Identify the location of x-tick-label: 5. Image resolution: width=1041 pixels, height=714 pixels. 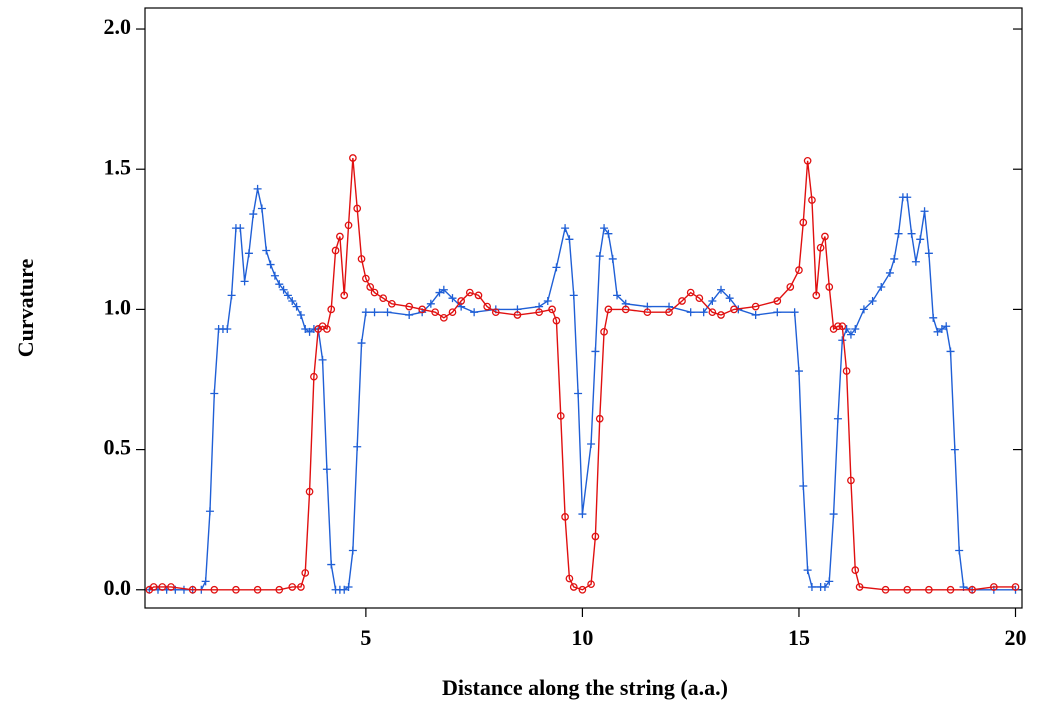
(365, 637).